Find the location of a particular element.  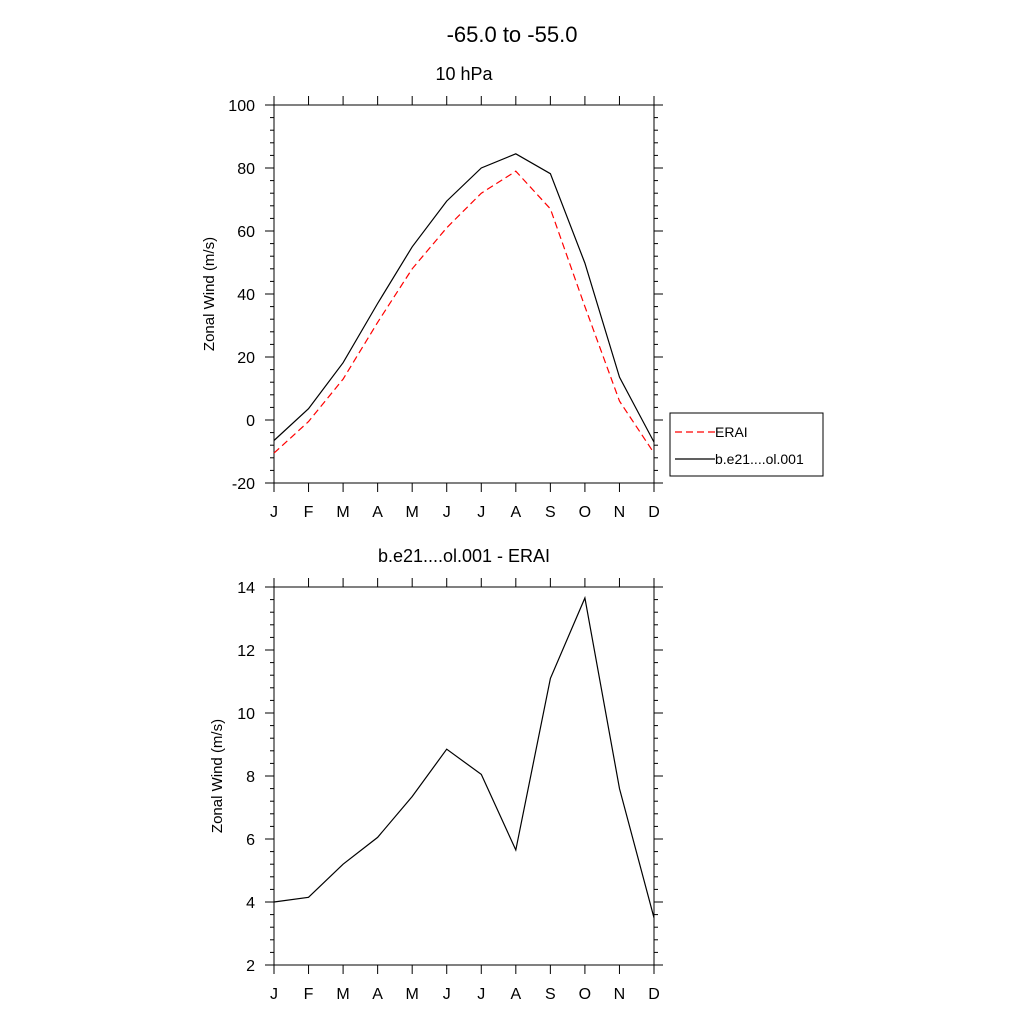

panel-top-title: 10 hPa is located at coordinates (464, 74).